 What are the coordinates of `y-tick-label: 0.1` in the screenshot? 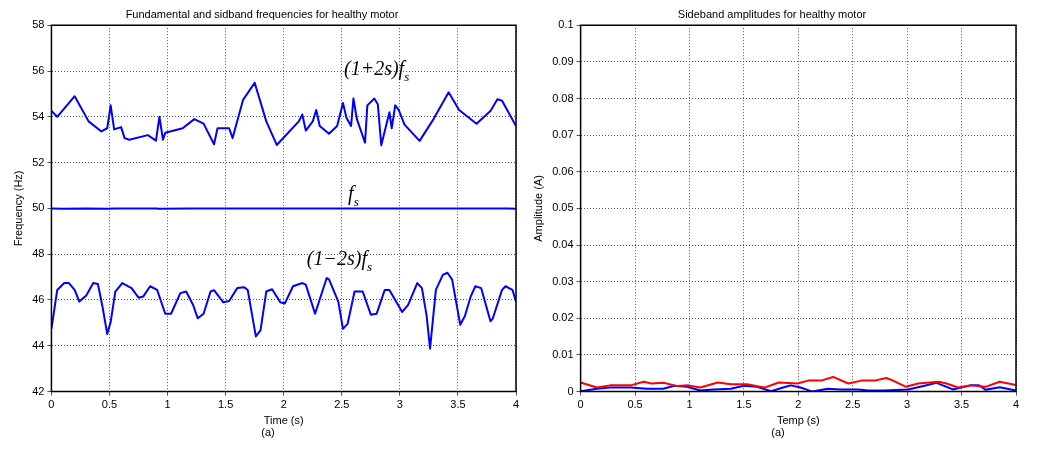 It's located at (566, 24).